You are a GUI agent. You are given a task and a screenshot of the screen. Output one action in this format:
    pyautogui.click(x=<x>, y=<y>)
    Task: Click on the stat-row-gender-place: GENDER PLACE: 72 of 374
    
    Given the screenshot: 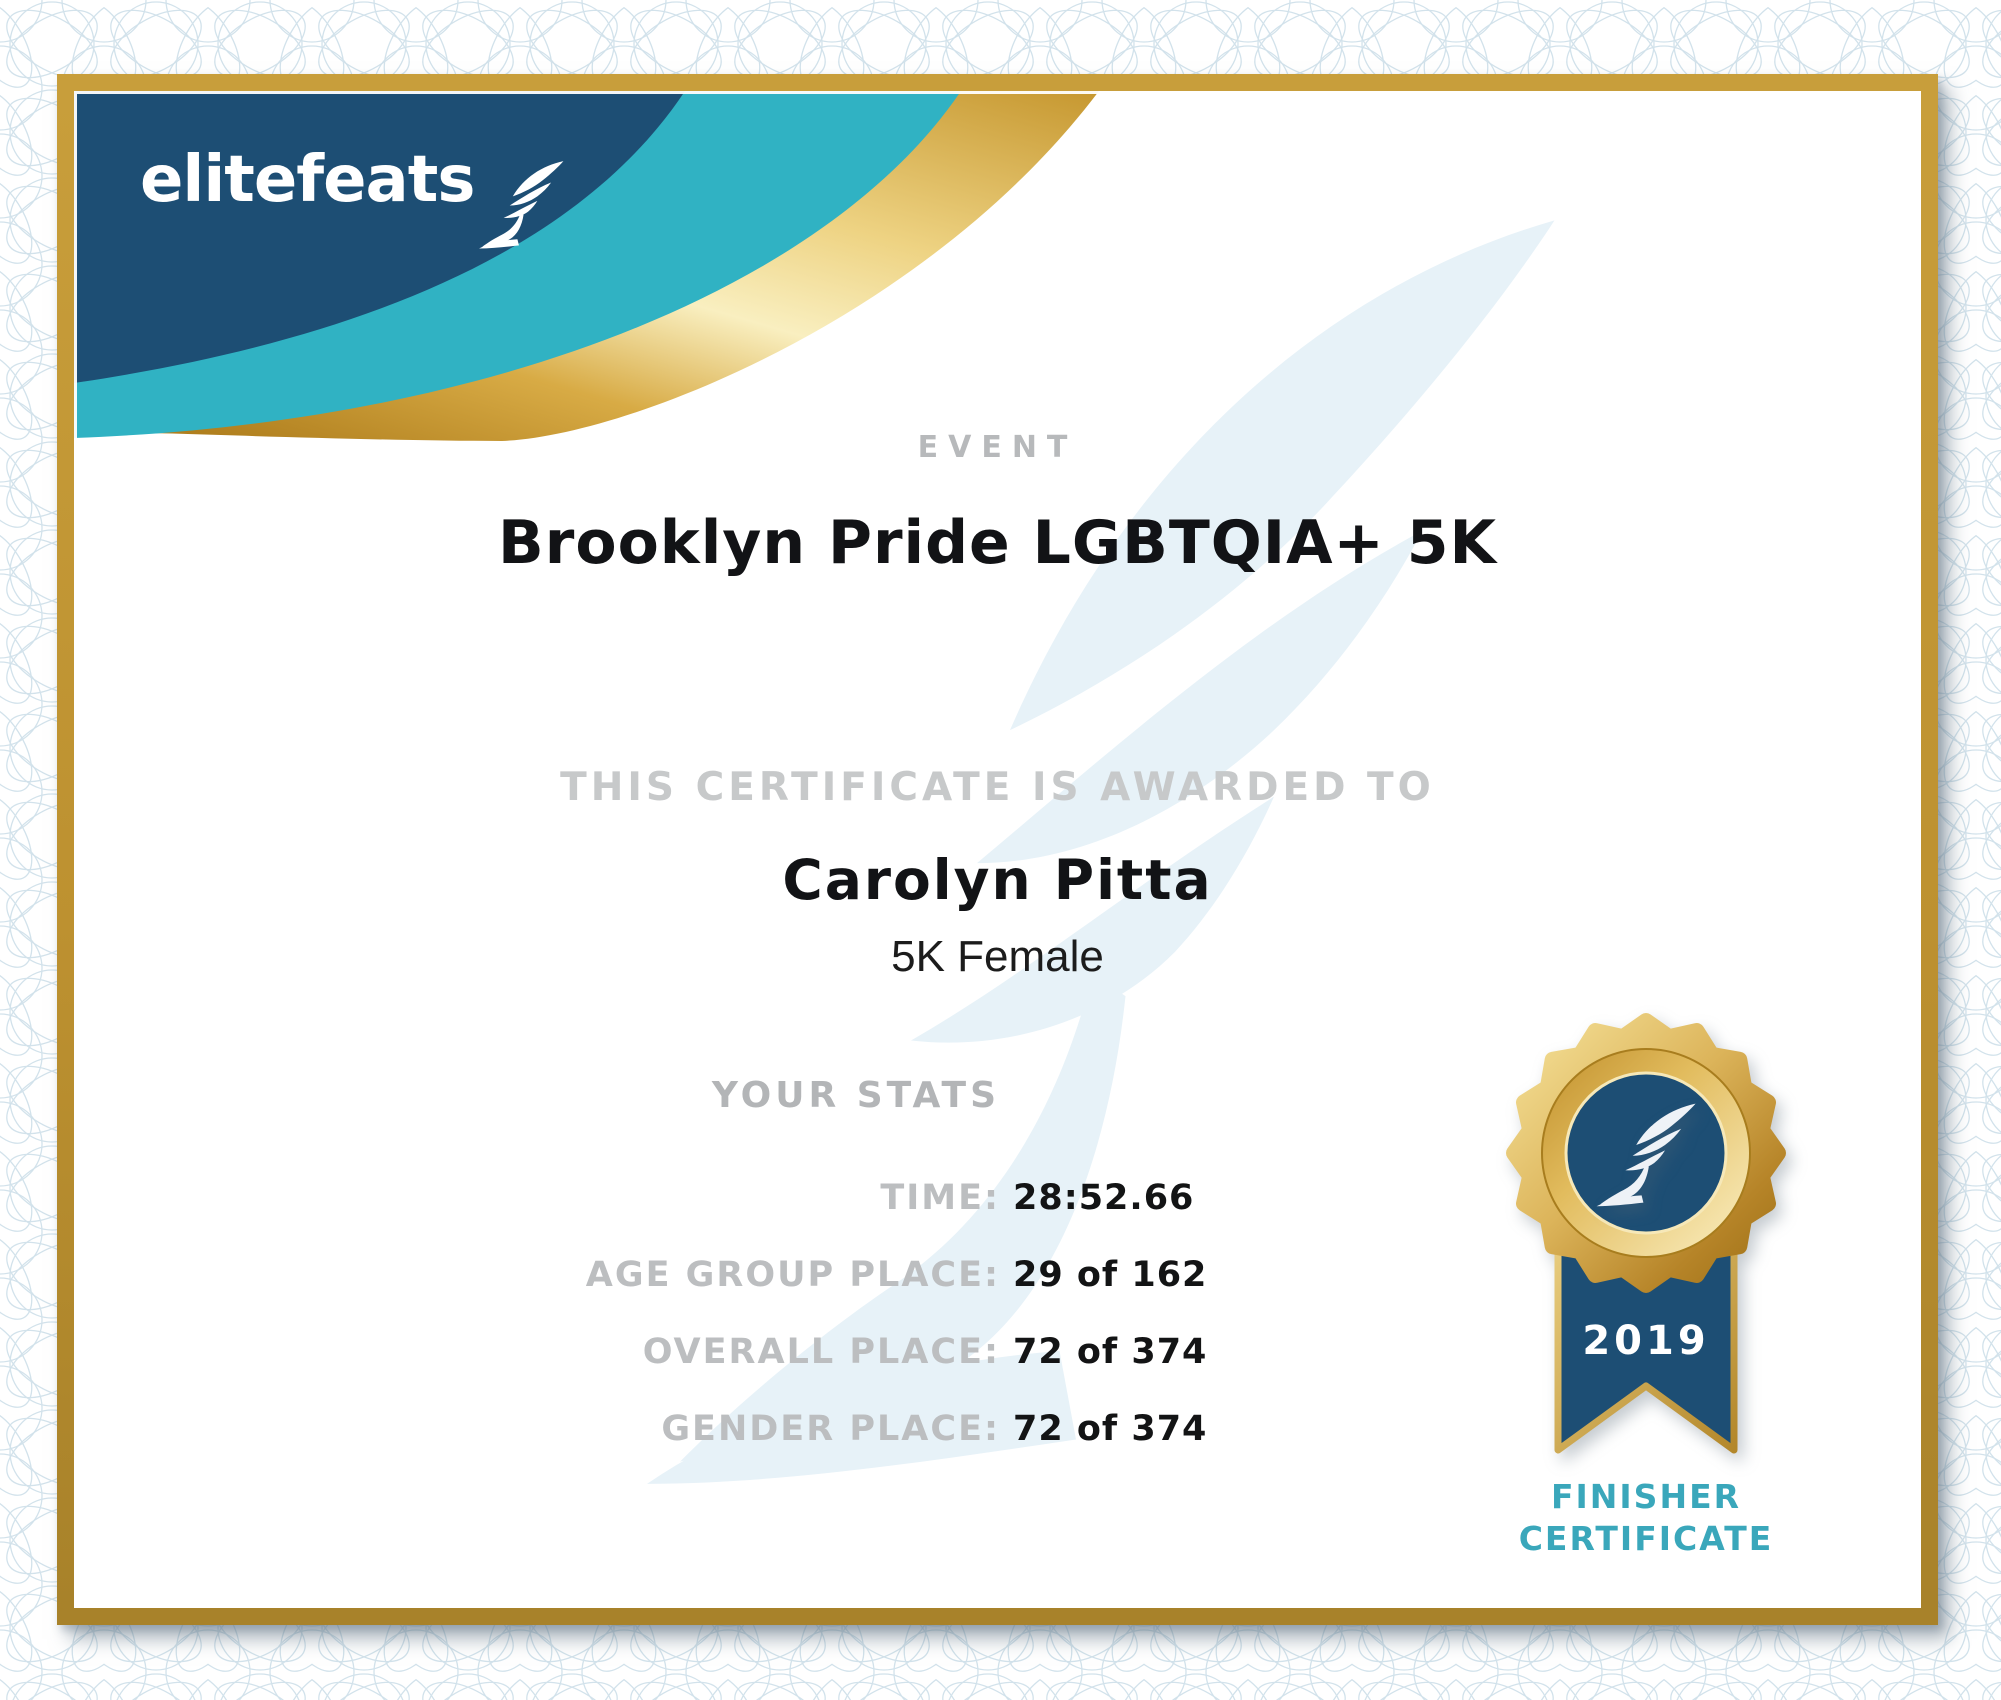 What is the action you would take?
    pyautogui.click(x=997, y=1428)
    